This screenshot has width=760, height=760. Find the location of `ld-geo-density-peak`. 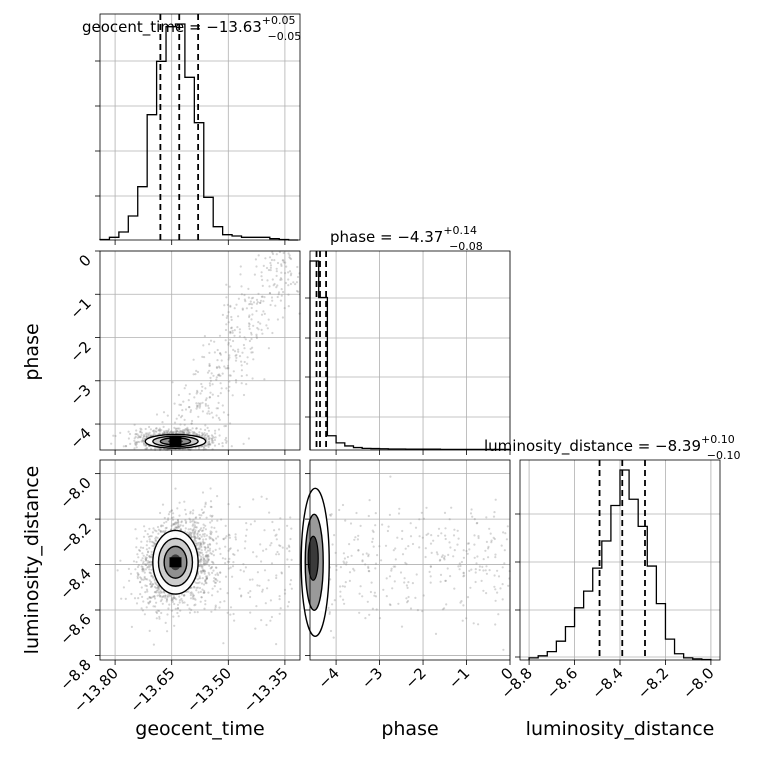

ld-geo-density-peak is located at coordinates (175, 562).